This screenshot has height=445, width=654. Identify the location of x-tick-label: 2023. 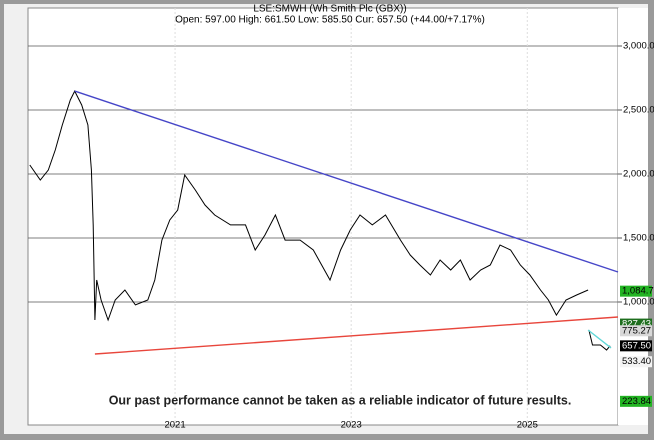
(351, 425).